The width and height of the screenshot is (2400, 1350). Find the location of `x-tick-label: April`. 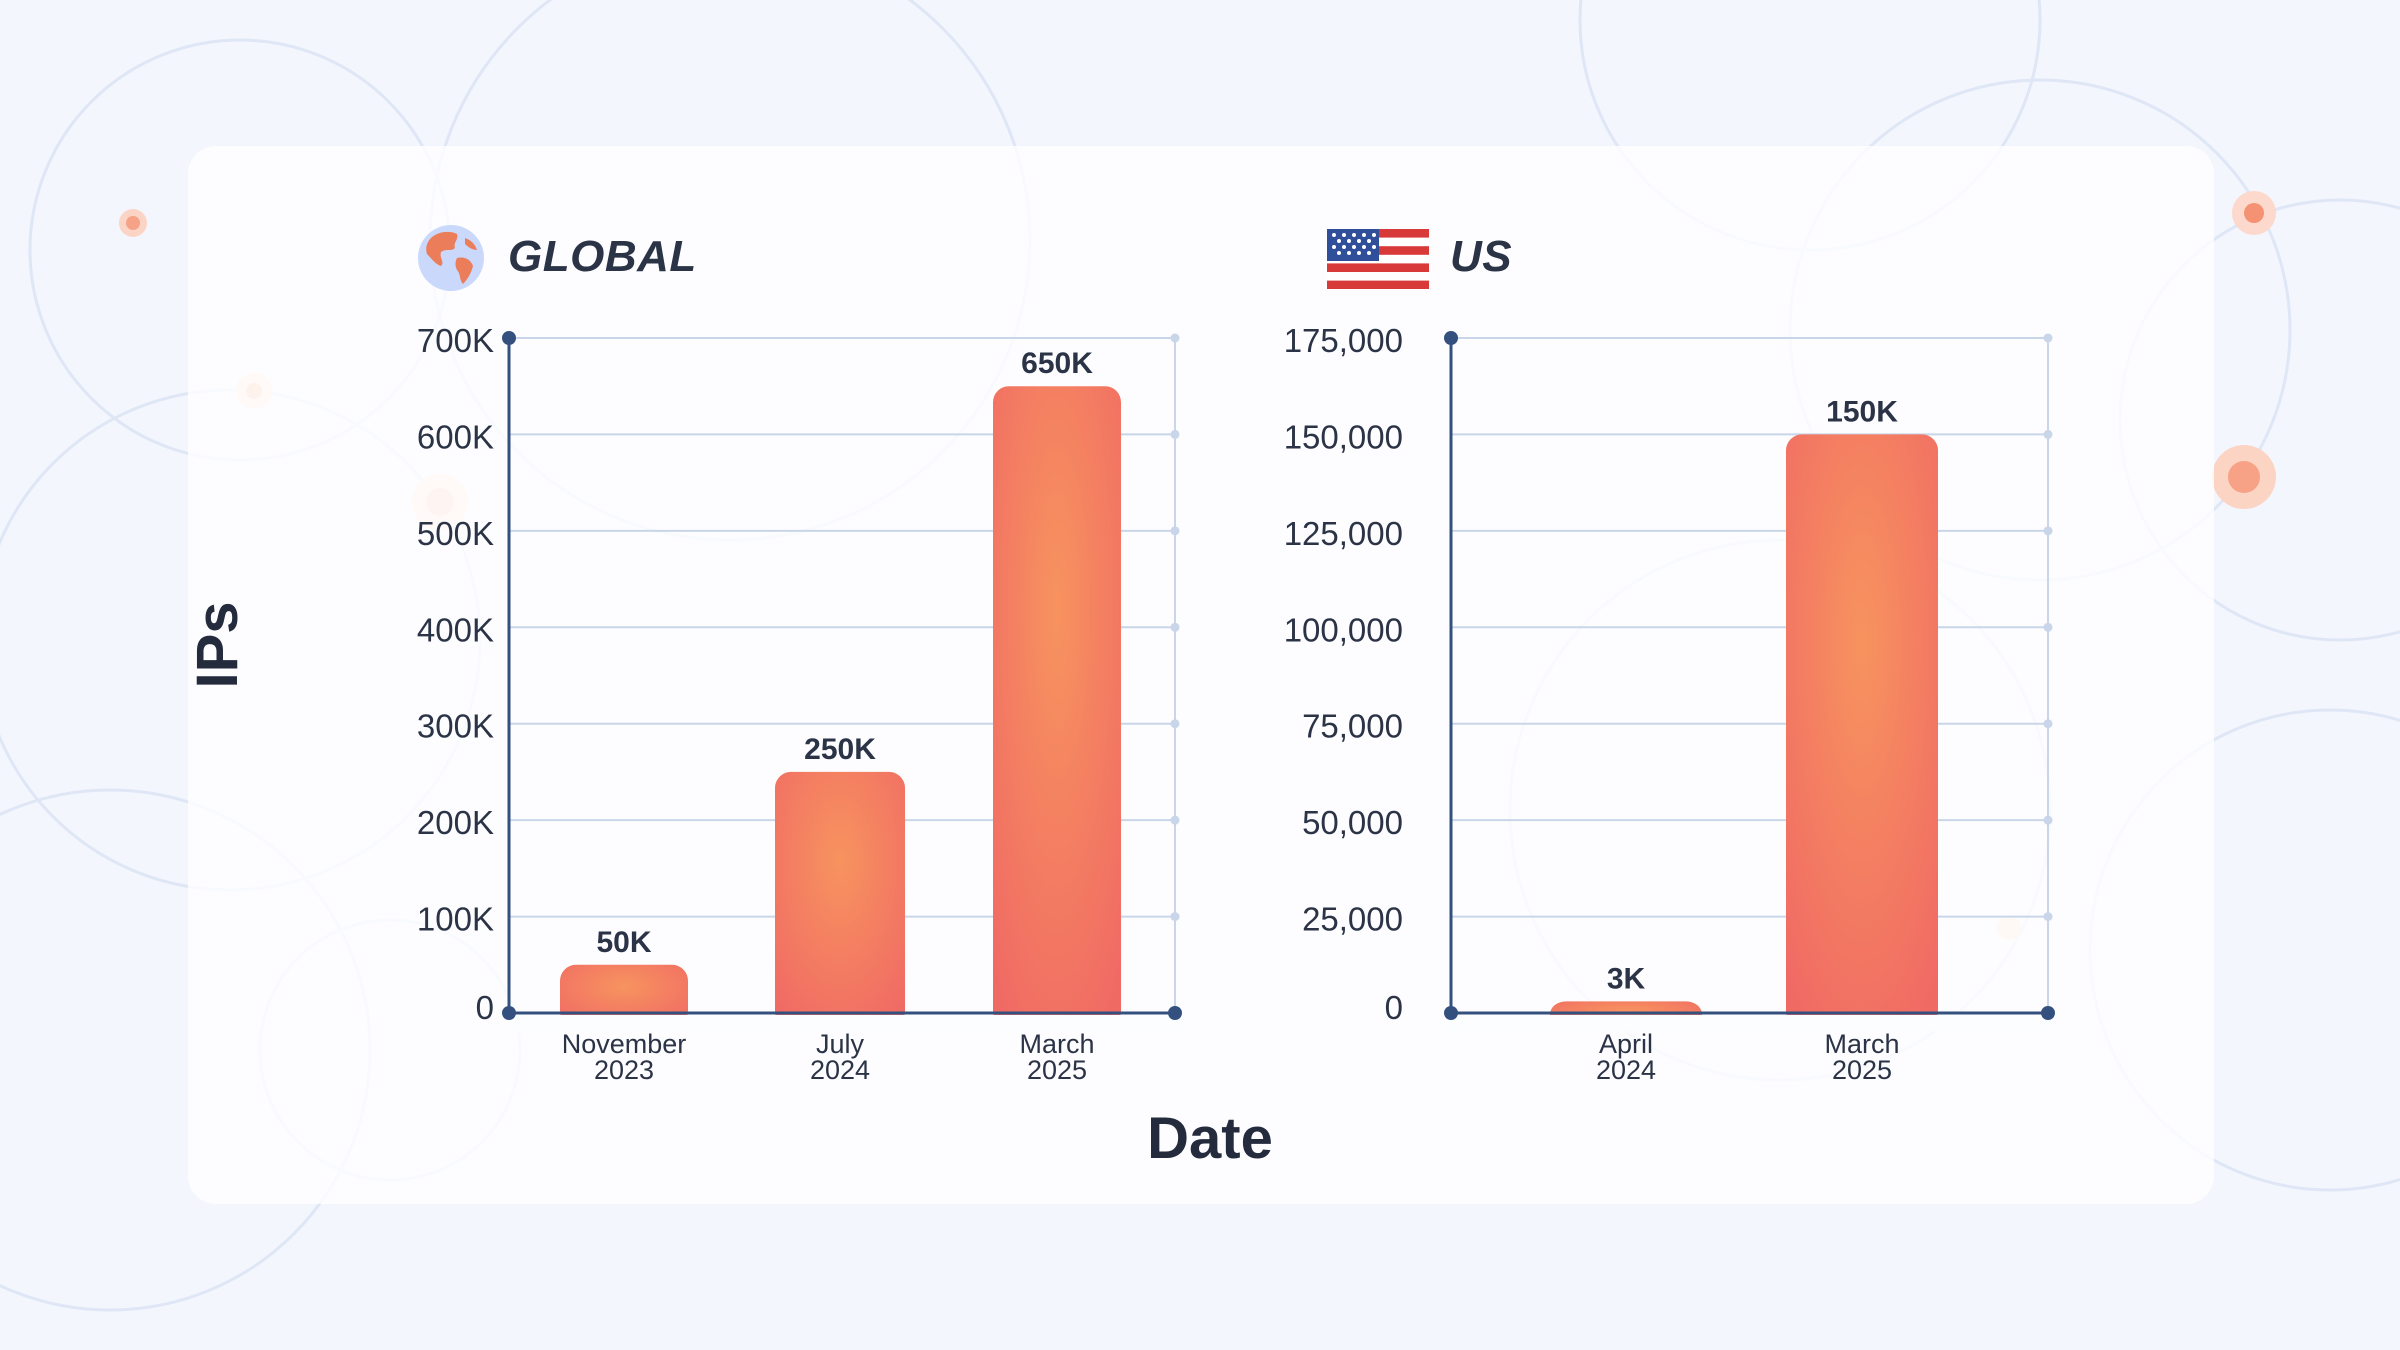

x-tick-label: April is located at coordinates (1626, 1044).